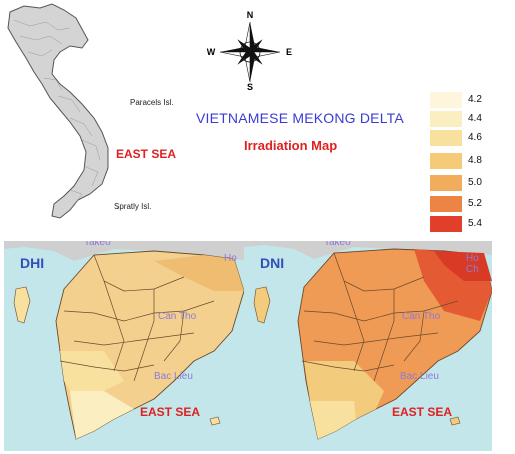  Describe the element at coordinates (475, 182) in the screenshot. I see `legend-label: 5.0` at that location.